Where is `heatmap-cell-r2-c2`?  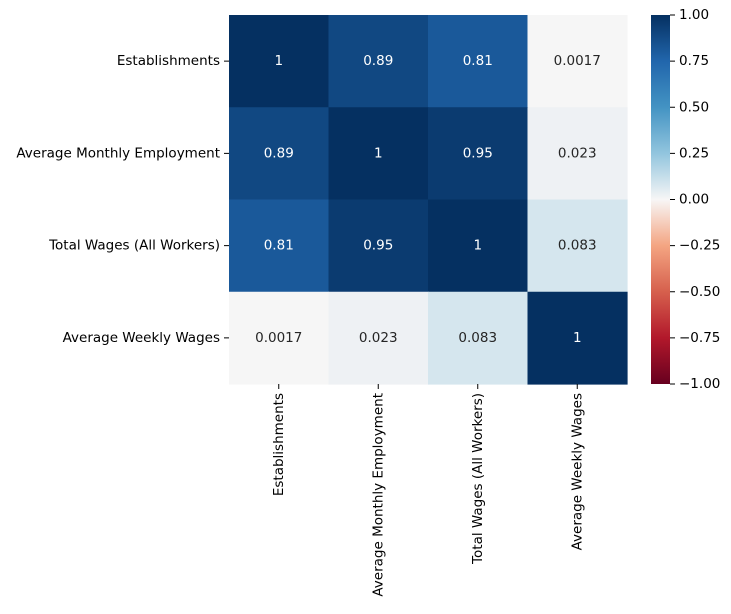
heatmap-cell-r2-c2 is located at coordinates (478, 246).